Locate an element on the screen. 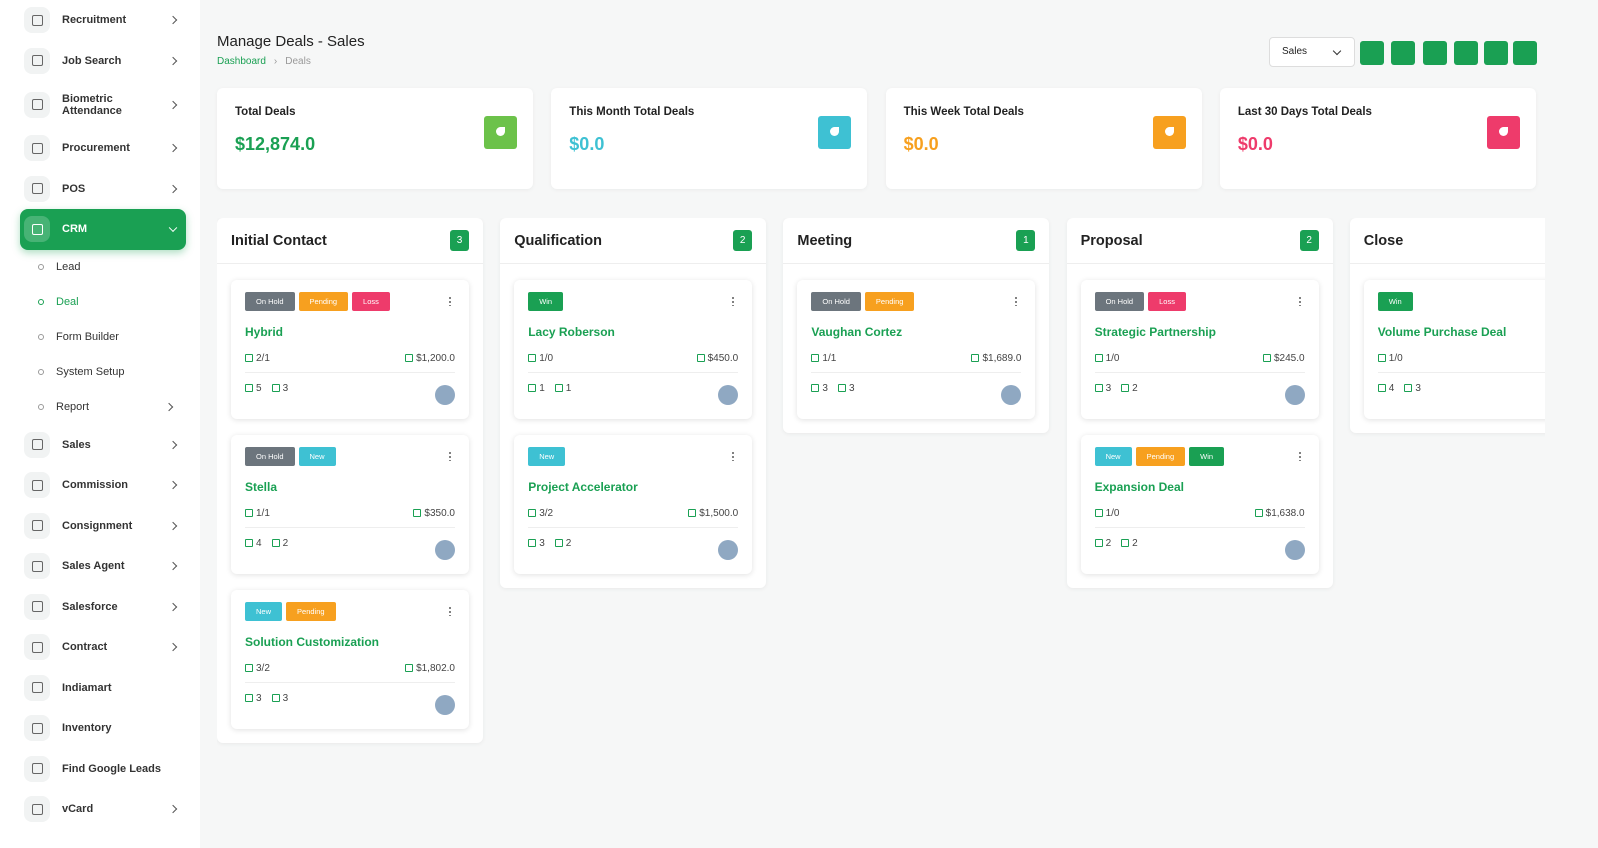  nav-label: Job Search is located at coordinates (92, 60).